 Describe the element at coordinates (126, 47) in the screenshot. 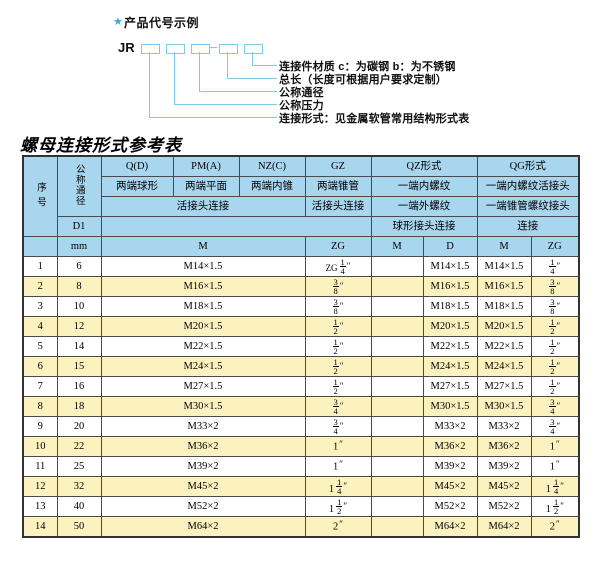

I see `code-prefix-jr: JR` at that location.